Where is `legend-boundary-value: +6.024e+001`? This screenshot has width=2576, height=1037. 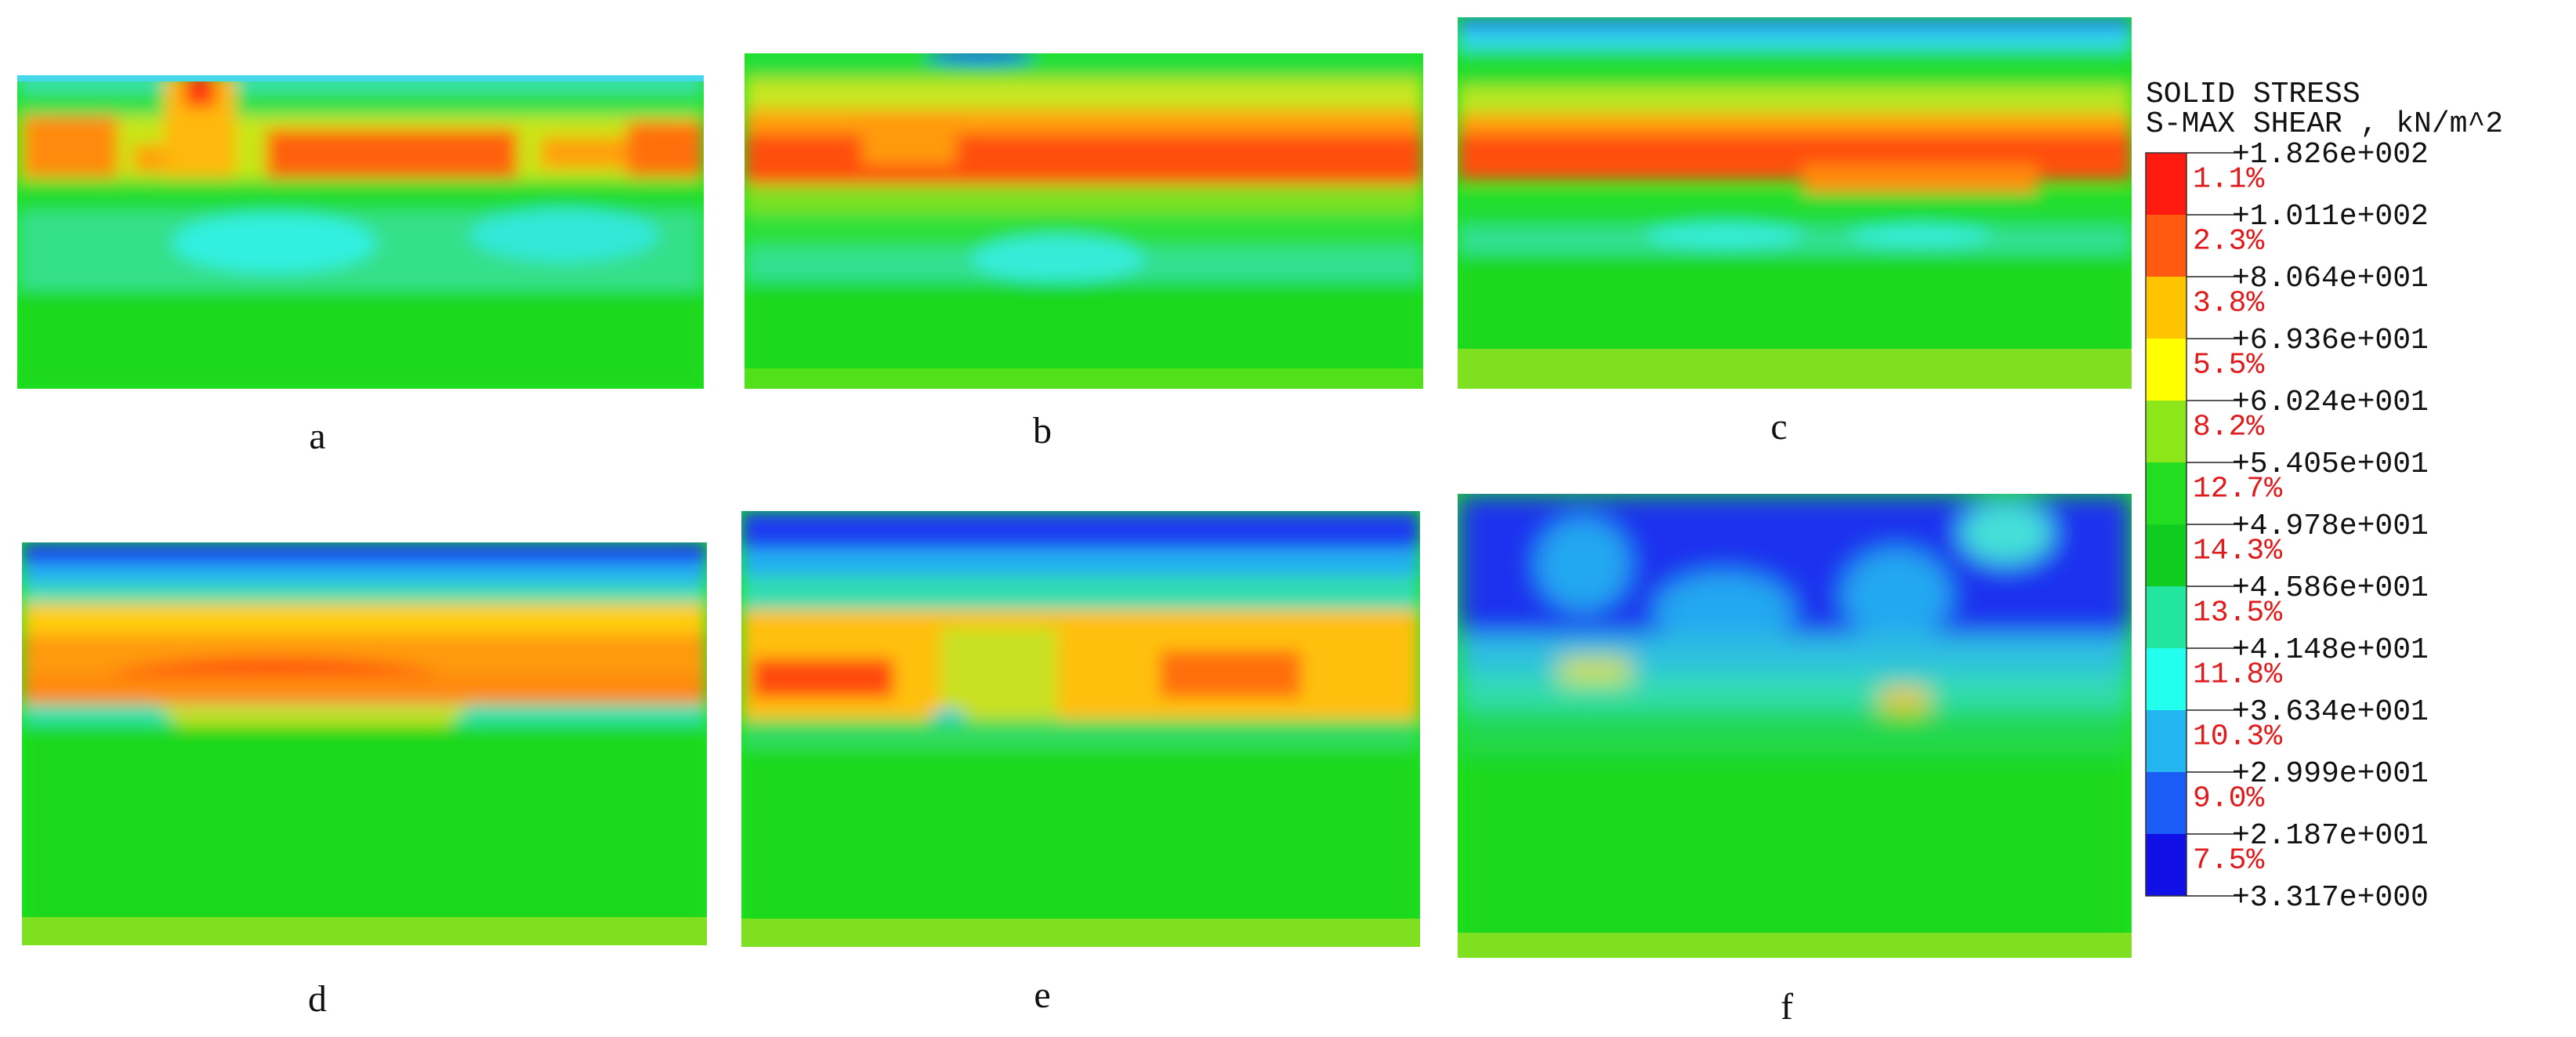 legend-boundary-value: +6.024e+001 is located at coordinates (2330, 403).